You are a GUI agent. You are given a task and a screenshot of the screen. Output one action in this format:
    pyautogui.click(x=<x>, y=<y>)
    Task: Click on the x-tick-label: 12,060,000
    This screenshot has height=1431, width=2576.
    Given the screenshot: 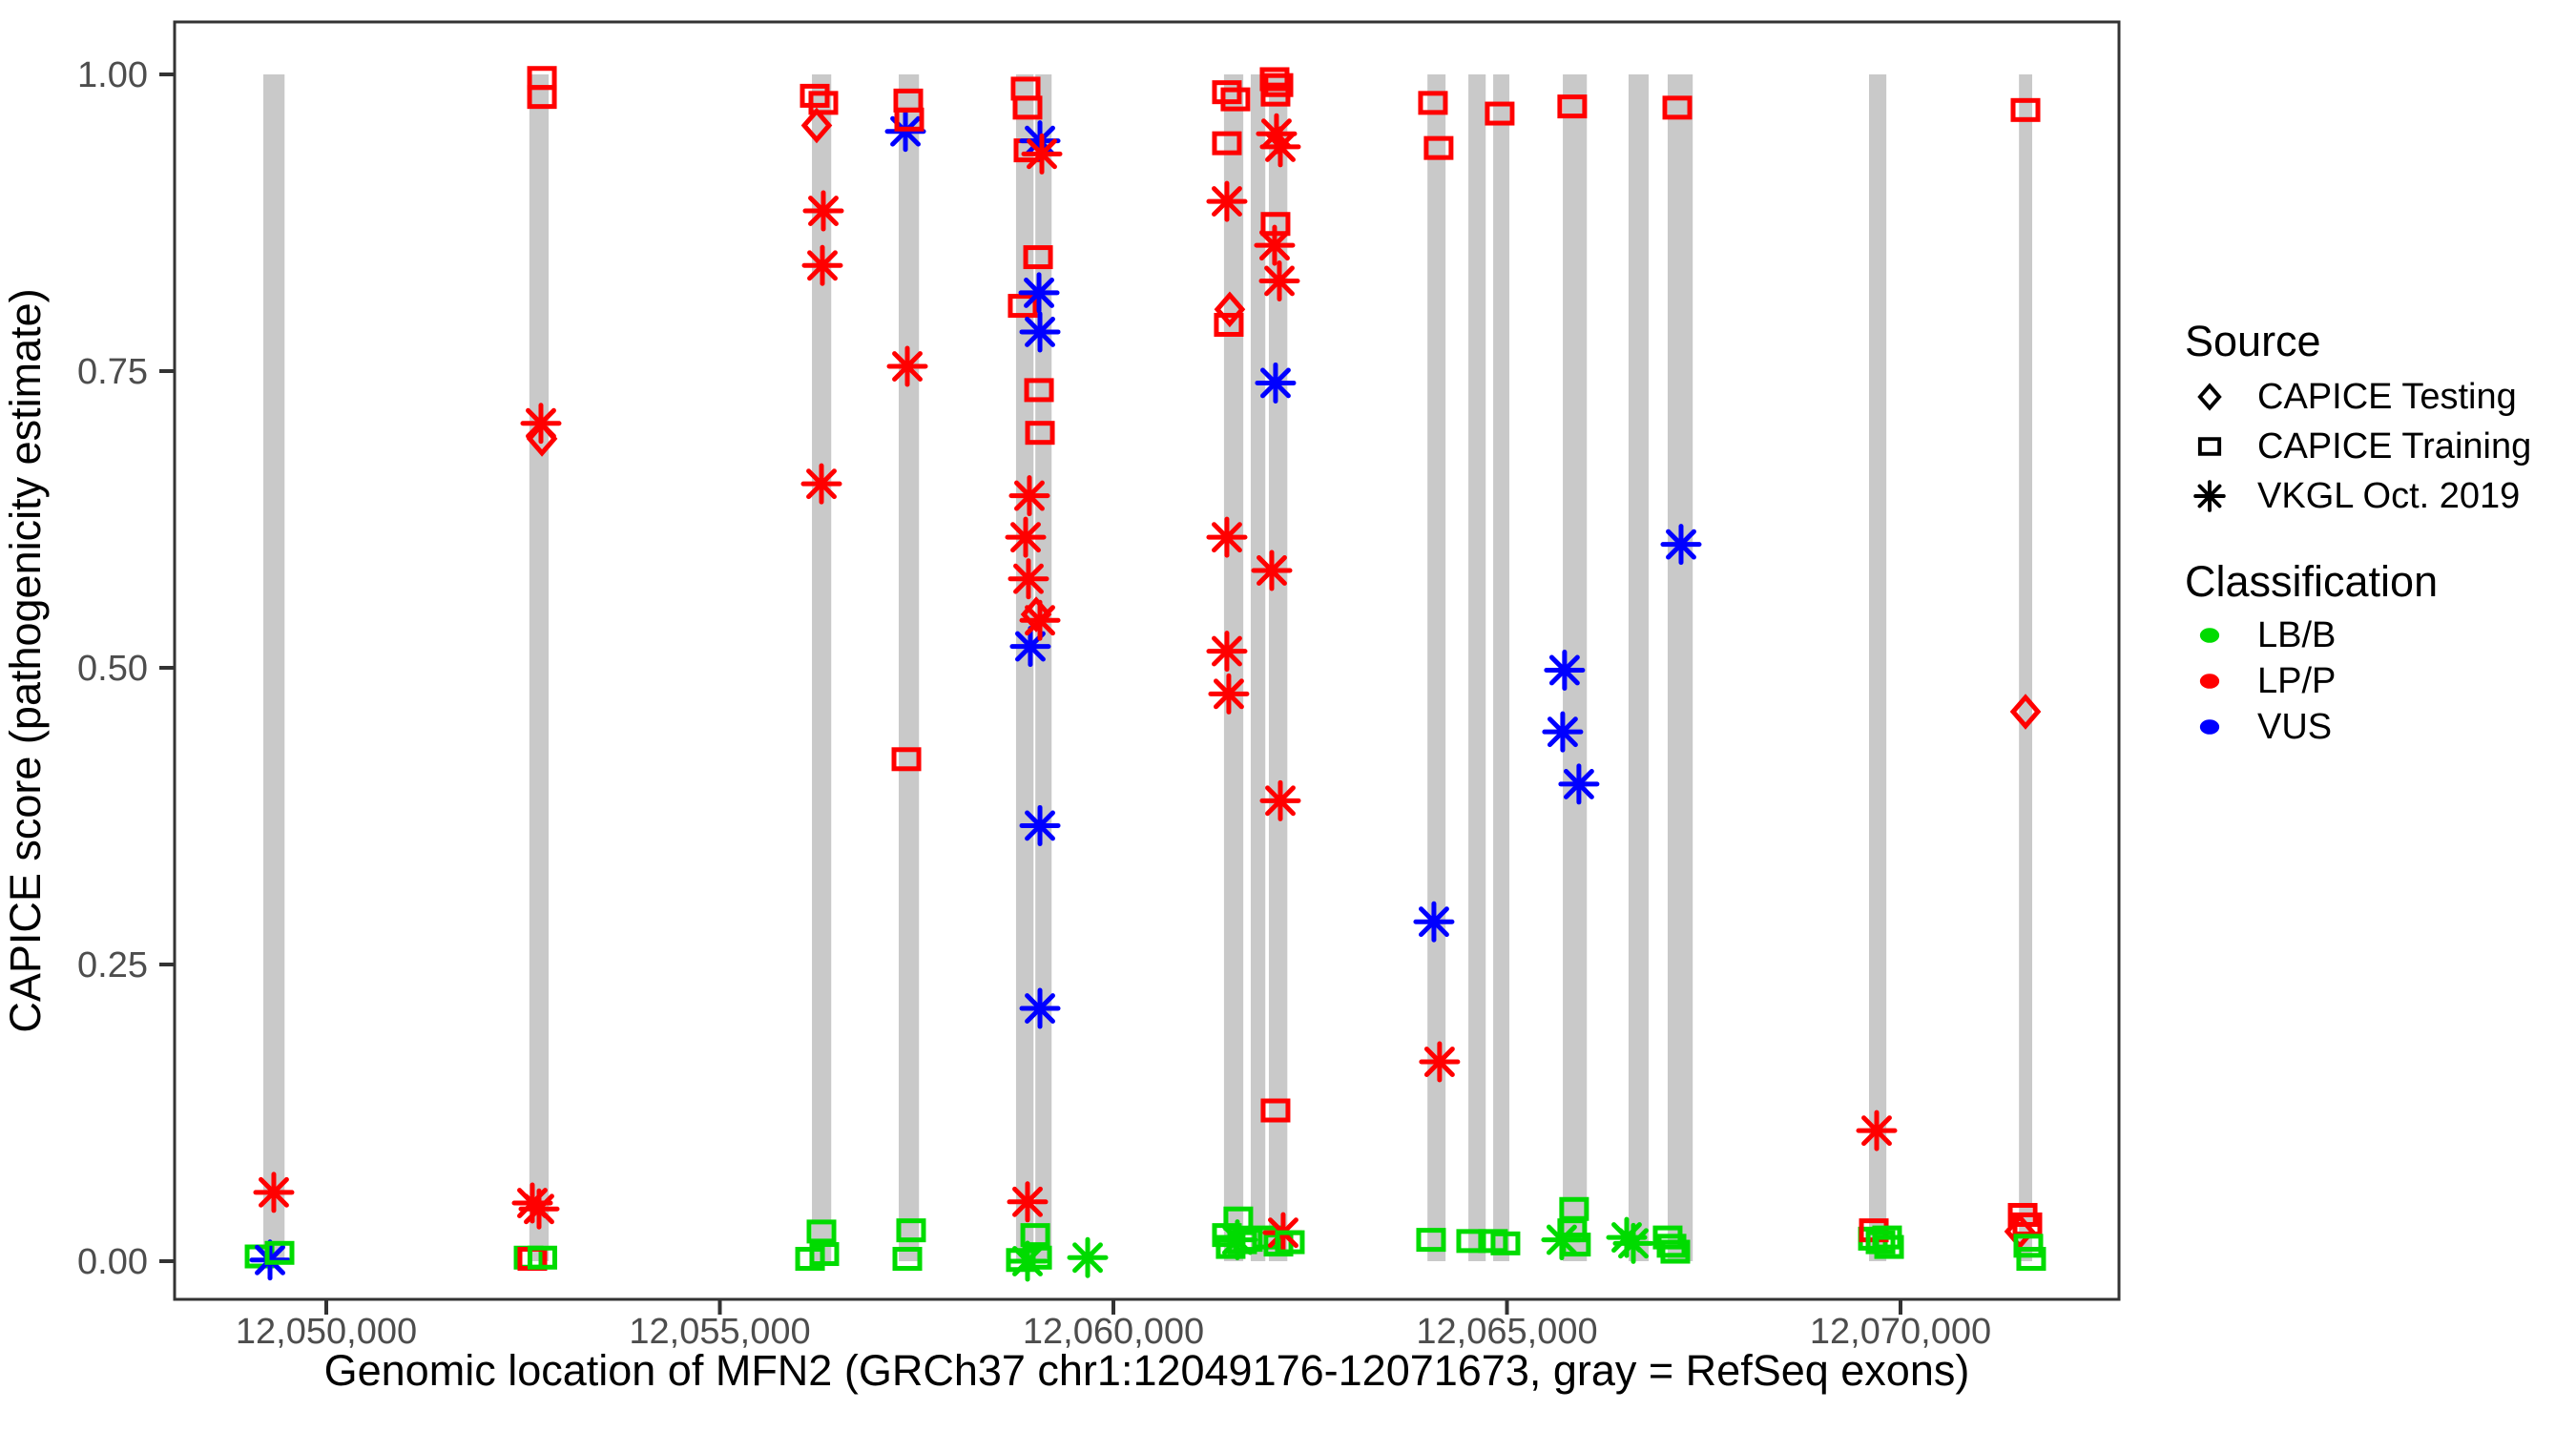 What is the action you would take?
    pyautogui.click(x=1113, y=1332)
    